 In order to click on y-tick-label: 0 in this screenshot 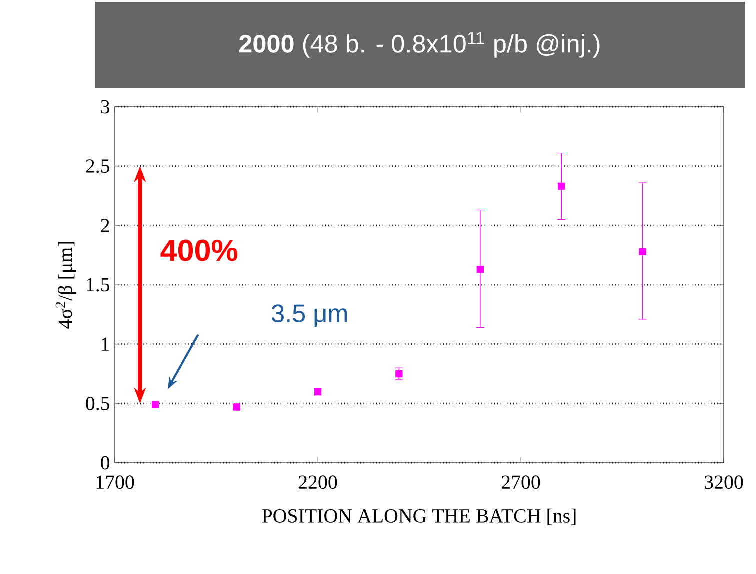, I will do `click(105, 463)`.